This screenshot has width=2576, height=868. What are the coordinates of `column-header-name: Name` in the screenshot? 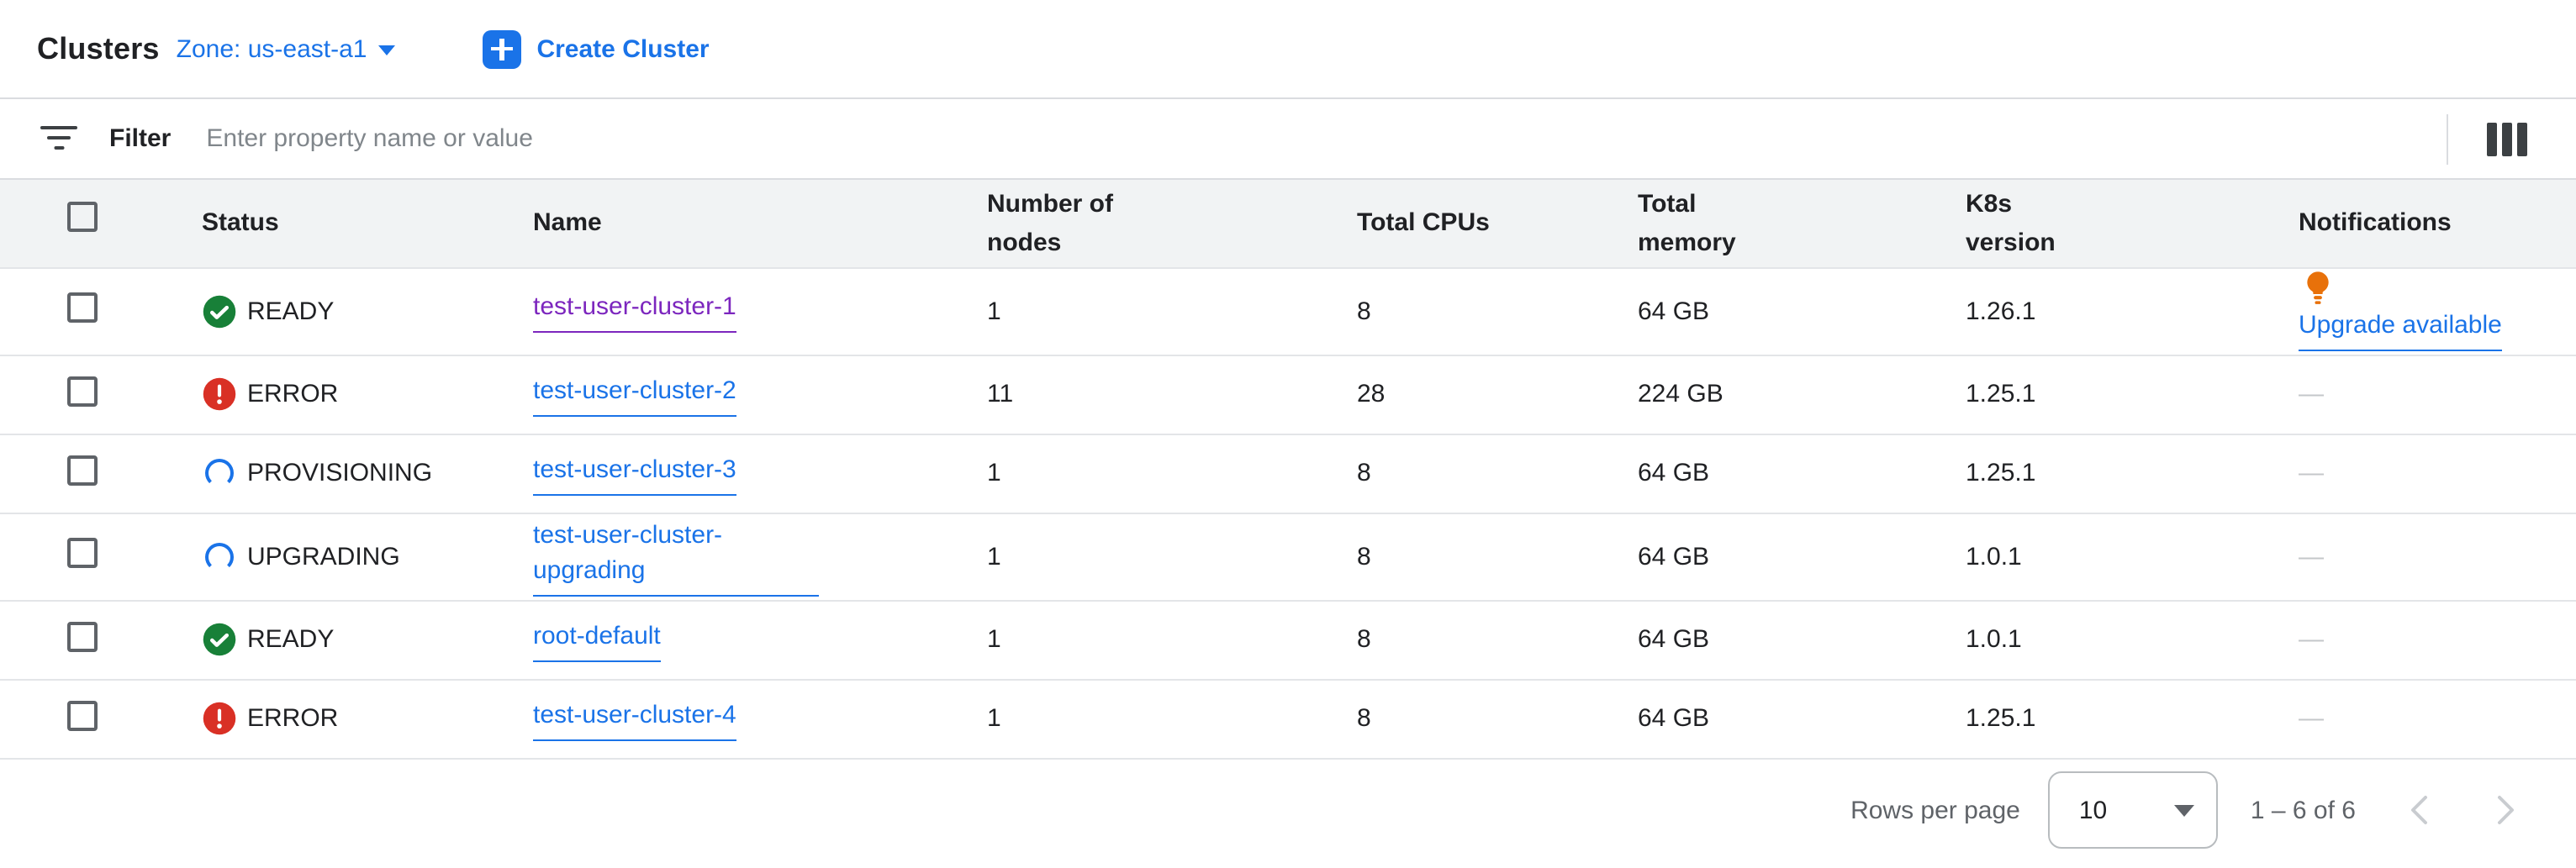 It's located at (567, 223).